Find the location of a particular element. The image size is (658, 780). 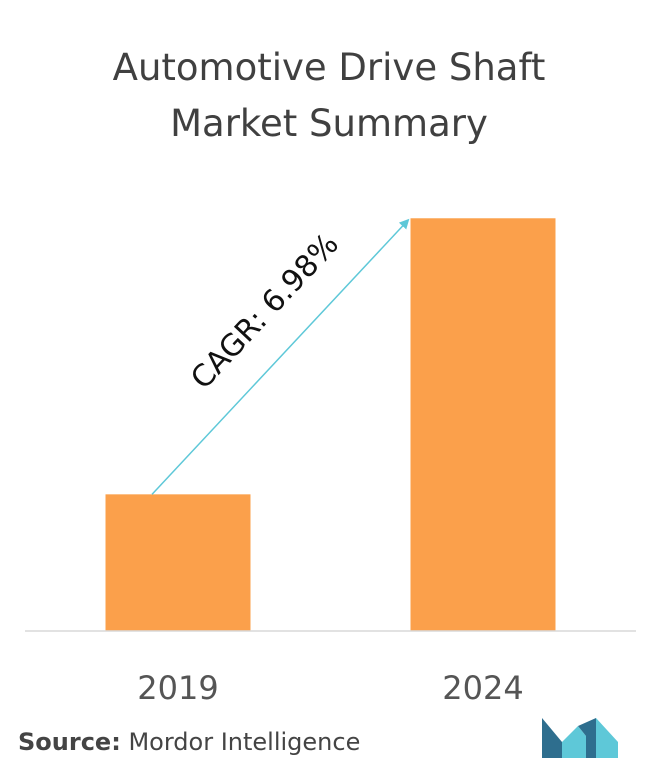

x-tick-label-2024: 2024 is located at coordinates (482, 688).